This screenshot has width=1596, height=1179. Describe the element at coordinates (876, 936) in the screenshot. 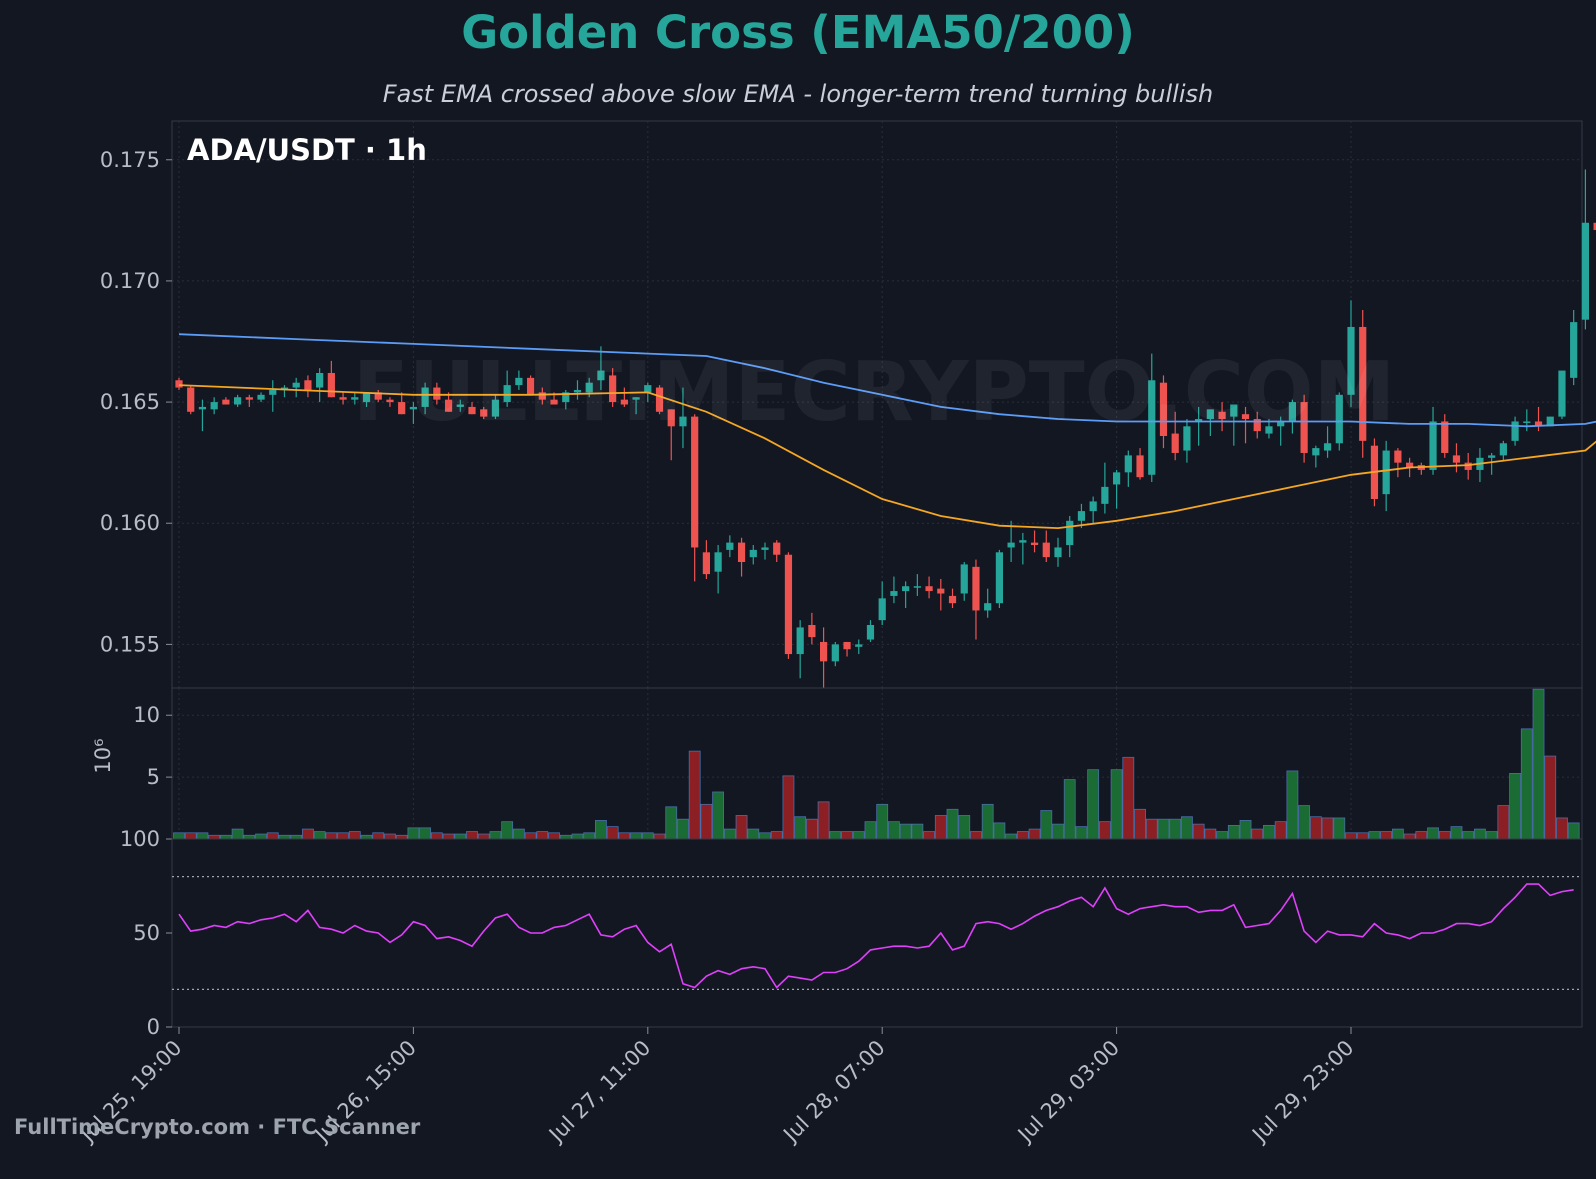

I see `rsi-line` at that location.